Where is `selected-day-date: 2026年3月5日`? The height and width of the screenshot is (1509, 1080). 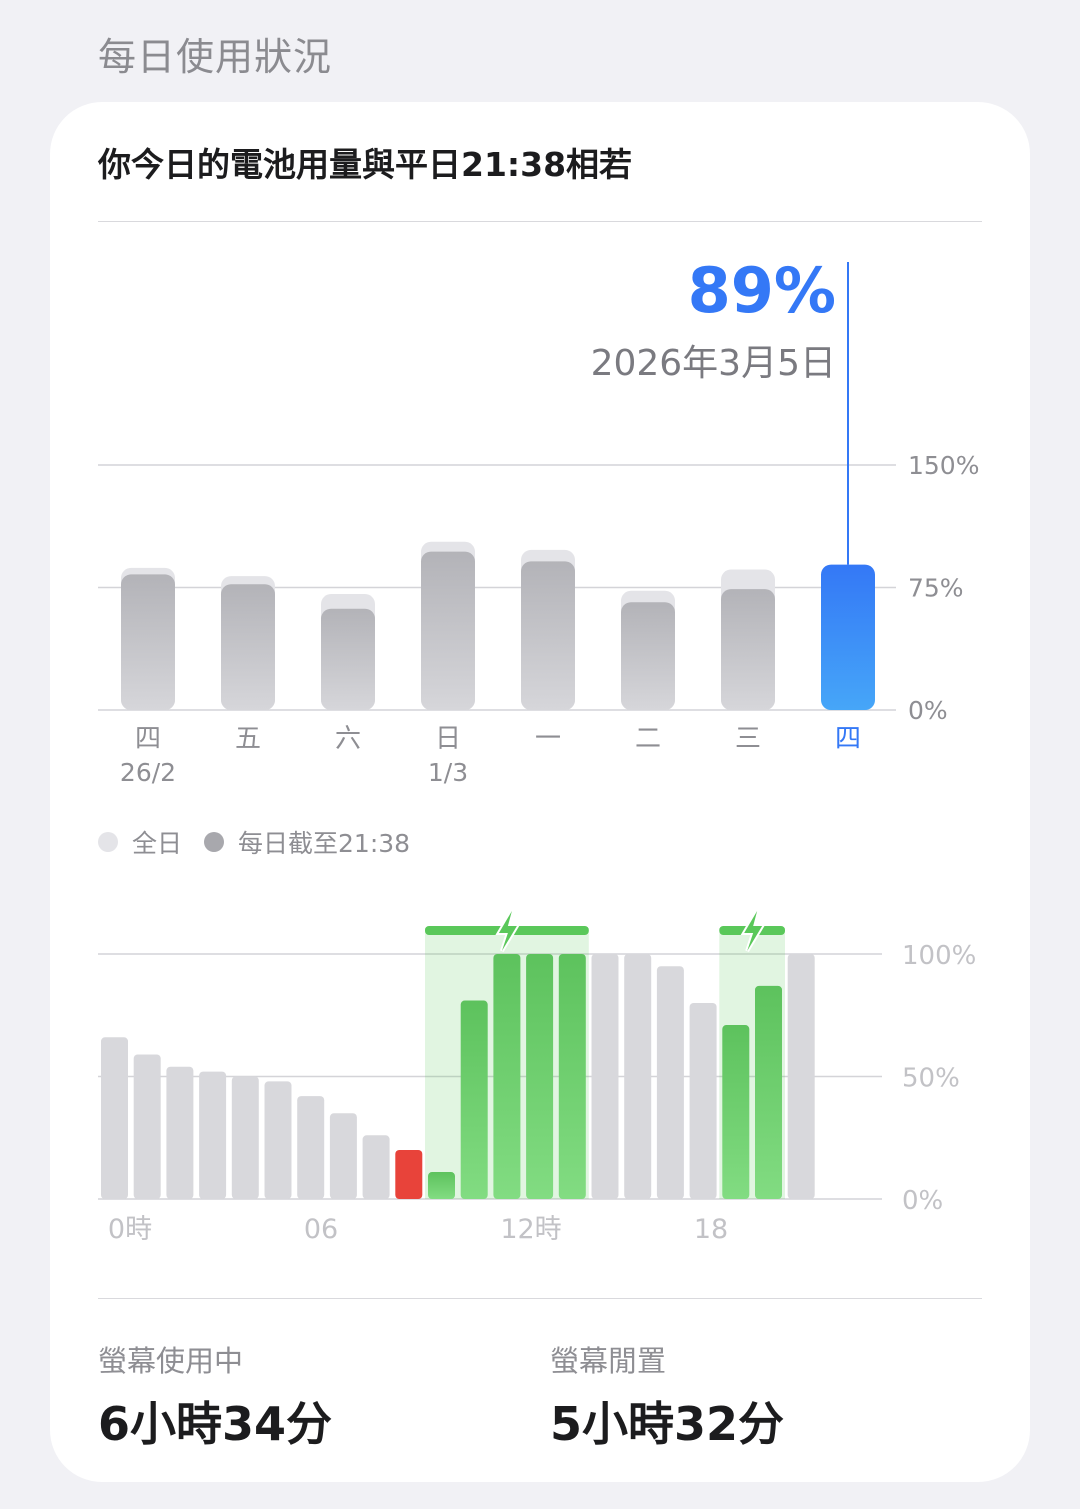 selected-day-date: 2026年3月5日 is located at coordinates (713, 363).